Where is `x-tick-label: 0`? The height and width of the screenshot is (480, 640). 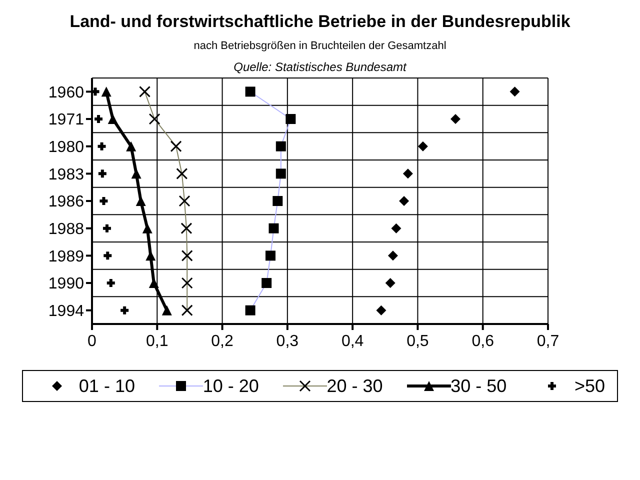
x-tick-label: 0 is located at coordinates (92, 341).